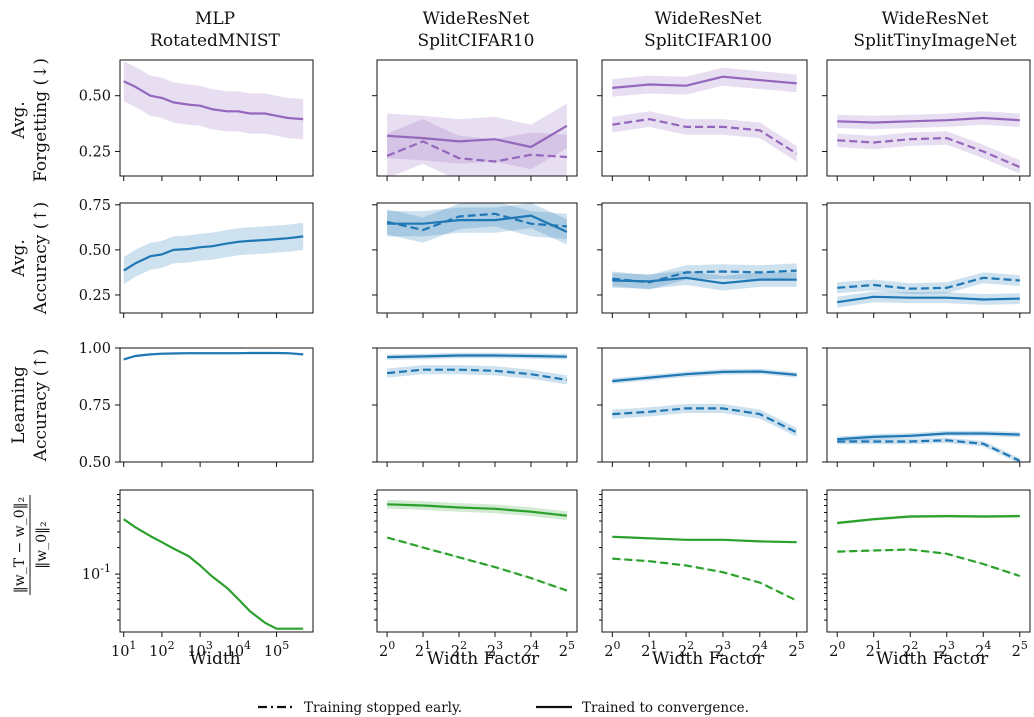 The width and height of the screenshot is (1034, 717). What do you see at coordinates (215, 19) in the screenshot?
I see `col-title-1-line1: MLP` at bounding box center [215, 19].